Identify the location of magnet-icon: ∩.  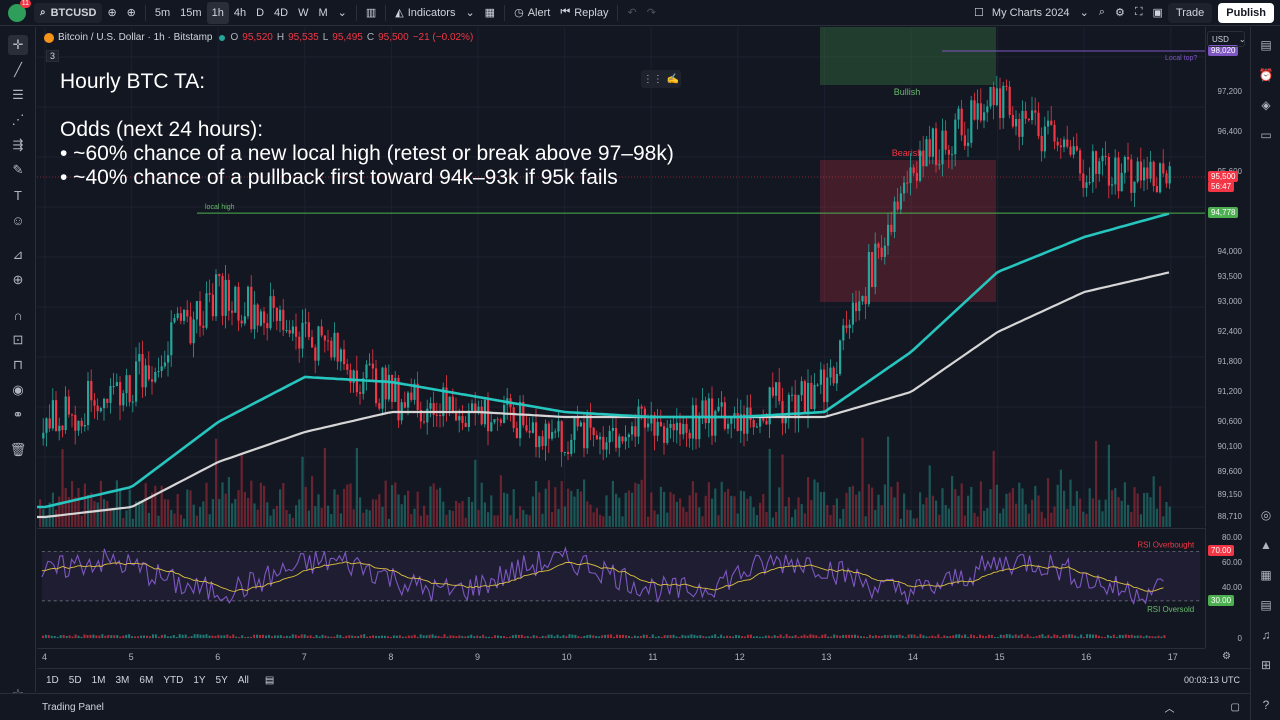
(18, 315).